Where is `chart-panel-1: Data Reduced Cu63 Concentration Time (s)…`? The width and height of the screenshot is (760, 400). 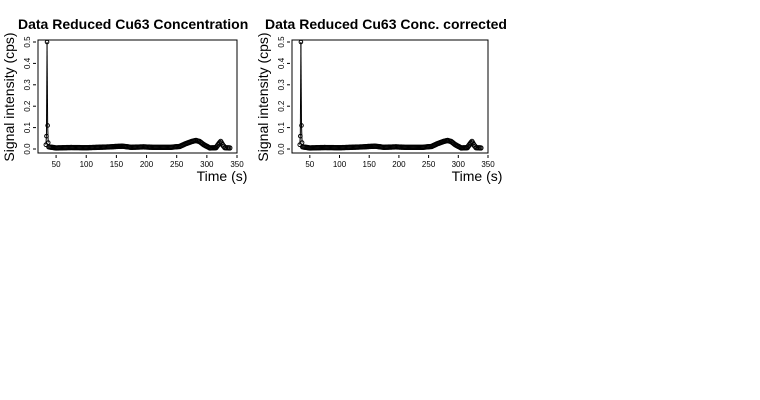
chart-panel-1: Data Reduced Cu63 Concentration Time (s)… is located at coordinates (124, 100).